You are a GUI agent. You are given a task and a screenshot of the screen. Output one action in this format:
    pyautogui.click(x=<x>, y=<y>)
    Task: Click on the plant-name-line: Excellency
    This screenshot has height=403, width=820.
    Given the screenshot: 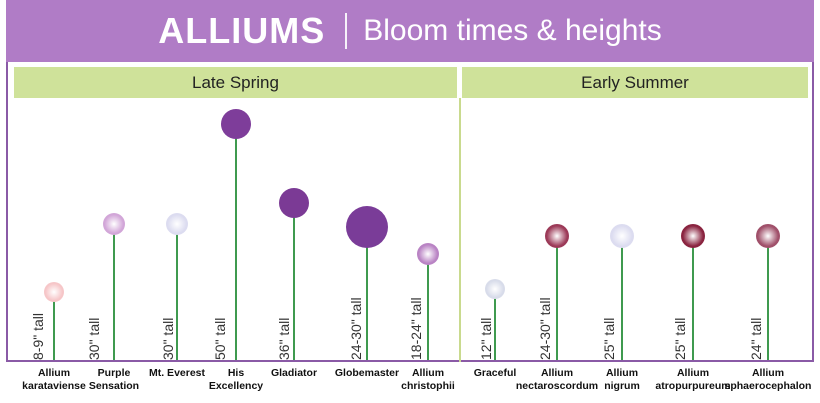 What is the action you would take?
    pyautogui.click(x=236, y=386)
    